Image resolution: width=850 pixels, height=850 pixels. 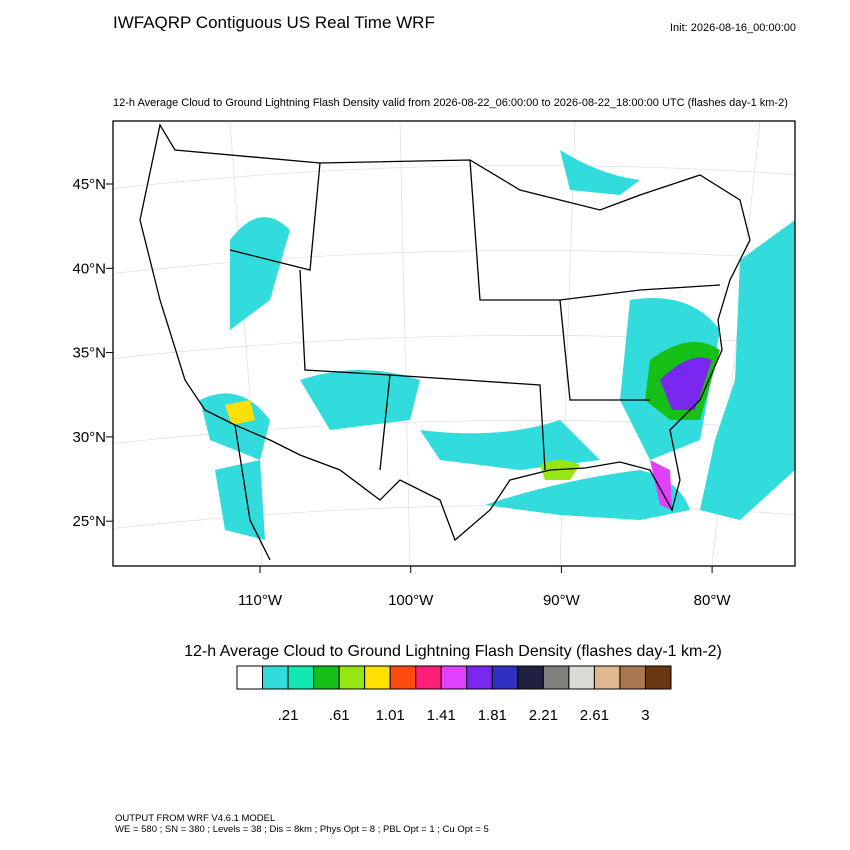 I want to click on lat-label: 45°N, so click(x=89, y=184).